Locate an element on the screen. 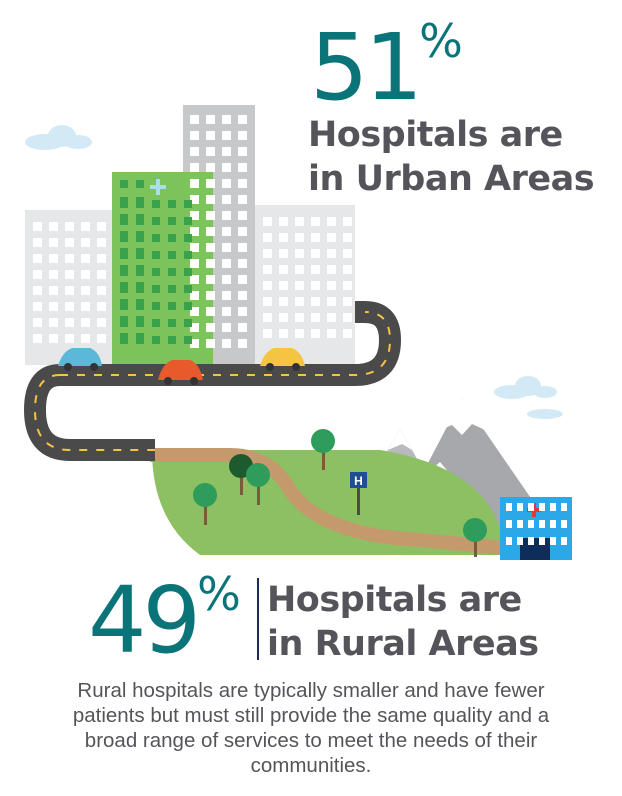  yellow-car is located at coordinates (282, 359).